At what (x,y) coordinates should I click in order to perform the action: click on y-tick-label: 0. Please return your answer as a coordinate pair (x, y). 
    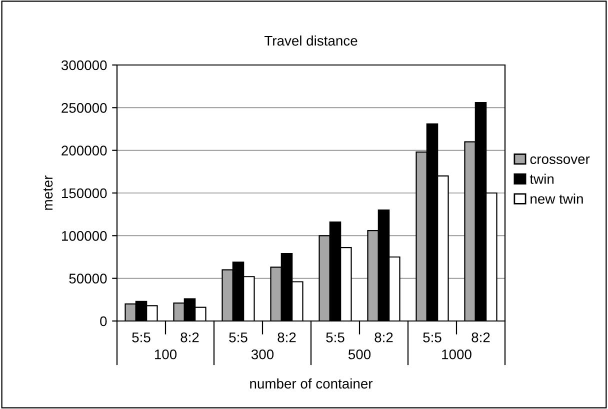
    Looking at the image, I should click on (103, 321).